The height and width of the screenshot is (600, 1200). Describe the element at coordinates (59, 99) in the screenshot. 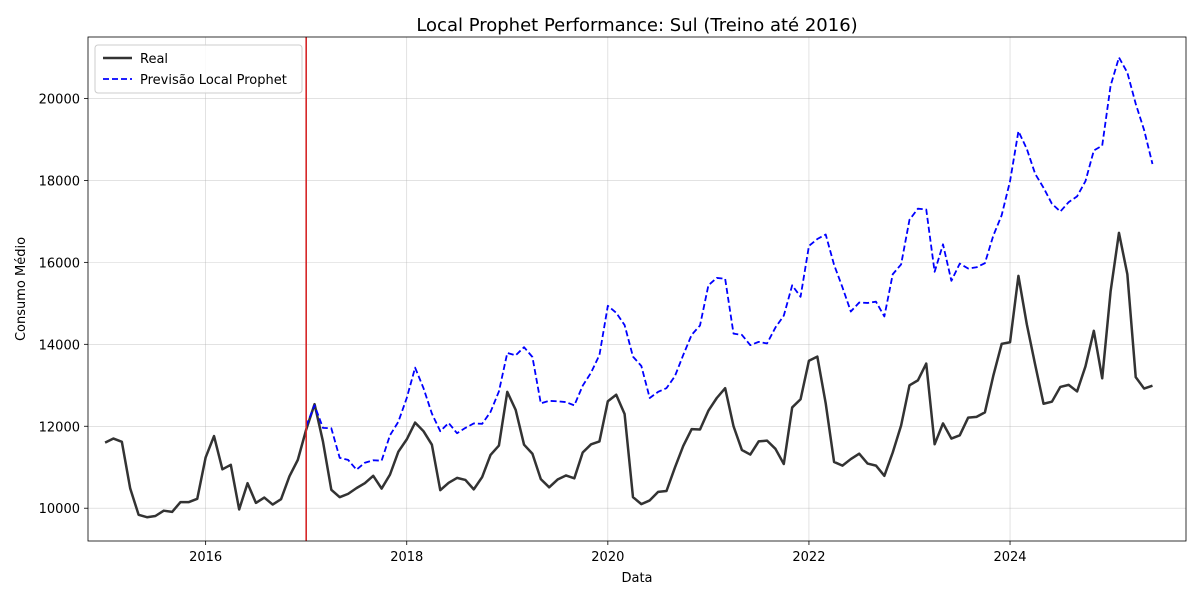

I see `y-tick-label: 20000` at that location.